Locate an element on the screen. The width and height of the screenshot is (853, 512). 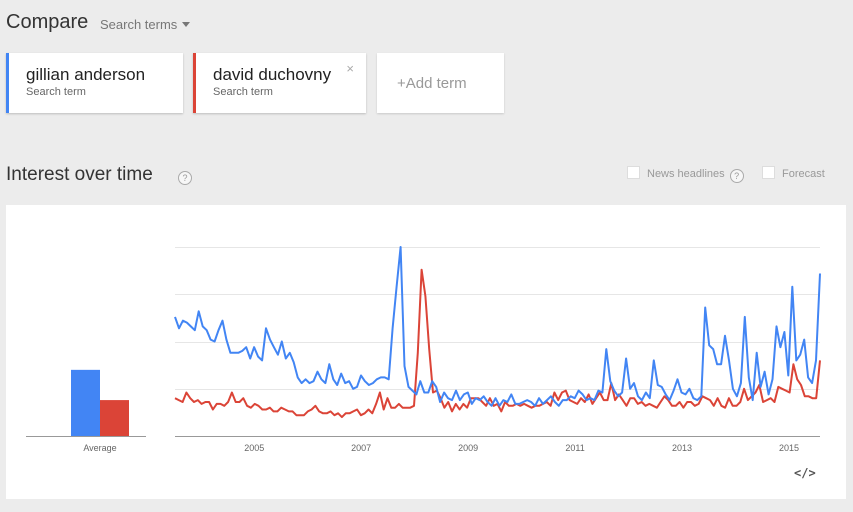
add-term-button: +Add term is located at coordinates (440, 83).